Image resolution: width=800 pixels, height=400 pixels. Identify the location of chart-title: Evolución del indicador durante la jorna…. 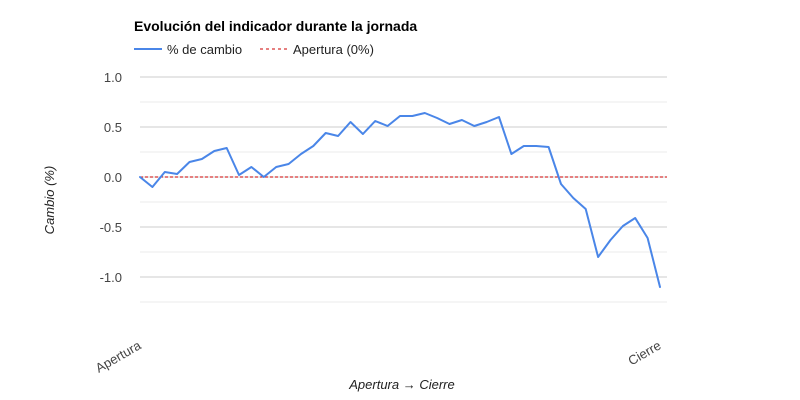
(275, 26).